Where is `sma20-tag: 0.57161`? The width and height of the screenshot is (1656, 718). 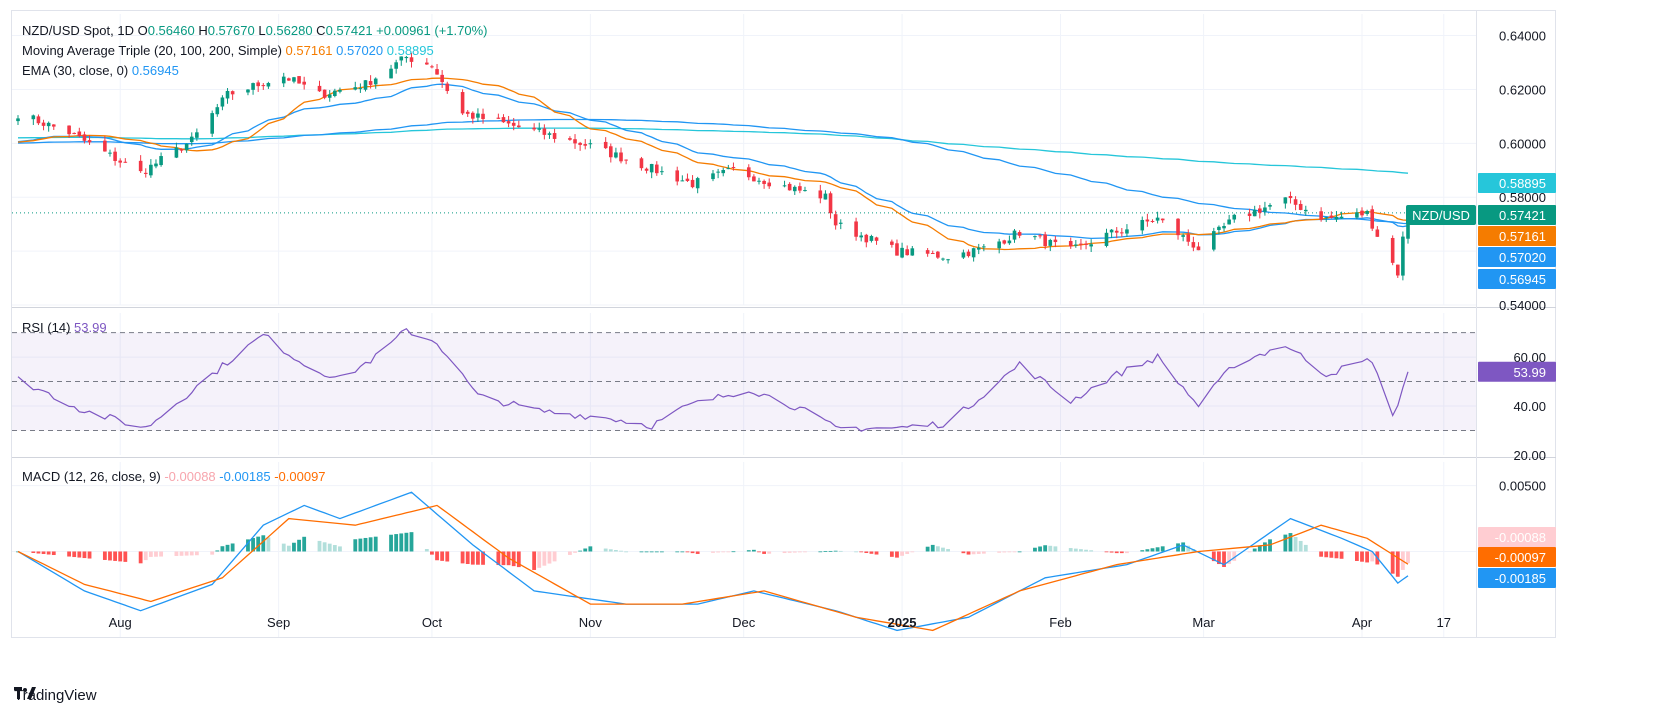
sma20-tag: 0.57161 is located at coordinates (1517, 236).